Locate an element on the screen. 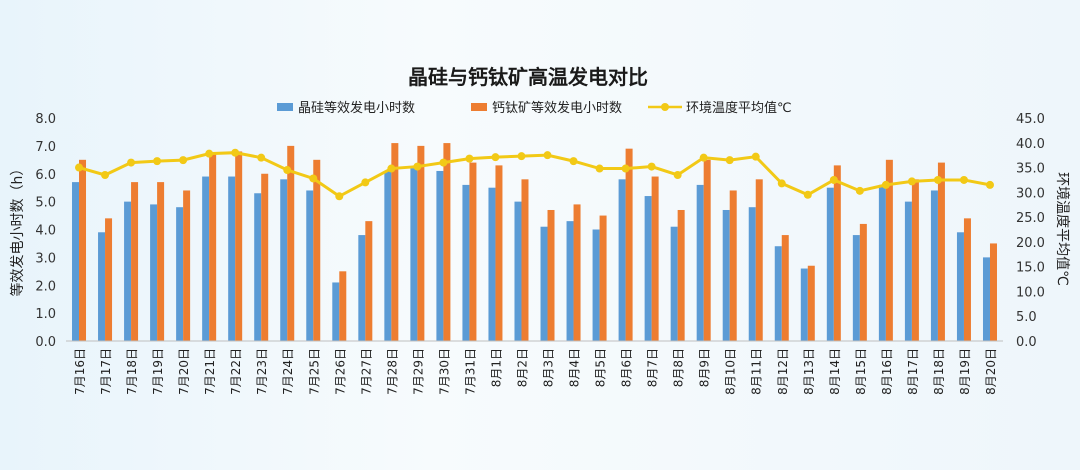 This screenshot has width=1080, height=470. y2-tick-label: 5.0 is located at coordinates (1026, 317).